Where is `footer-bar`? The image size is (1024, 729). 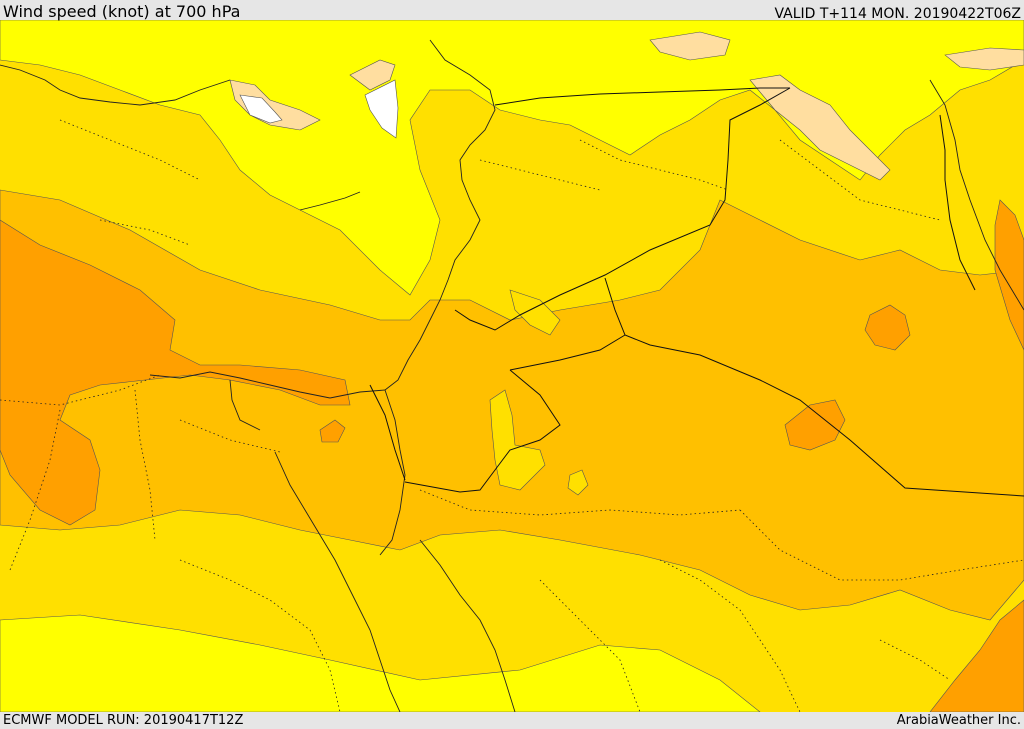 footer-bar is located at coordinates (512, 720).